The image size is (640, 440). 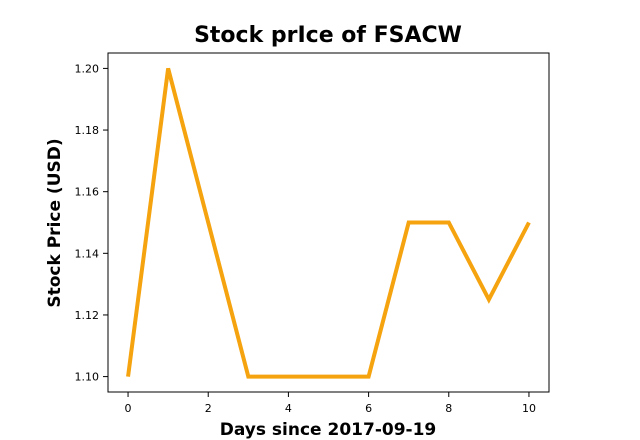 I want to click on y-tick-label: 1.10, so click(x=87, y=377).